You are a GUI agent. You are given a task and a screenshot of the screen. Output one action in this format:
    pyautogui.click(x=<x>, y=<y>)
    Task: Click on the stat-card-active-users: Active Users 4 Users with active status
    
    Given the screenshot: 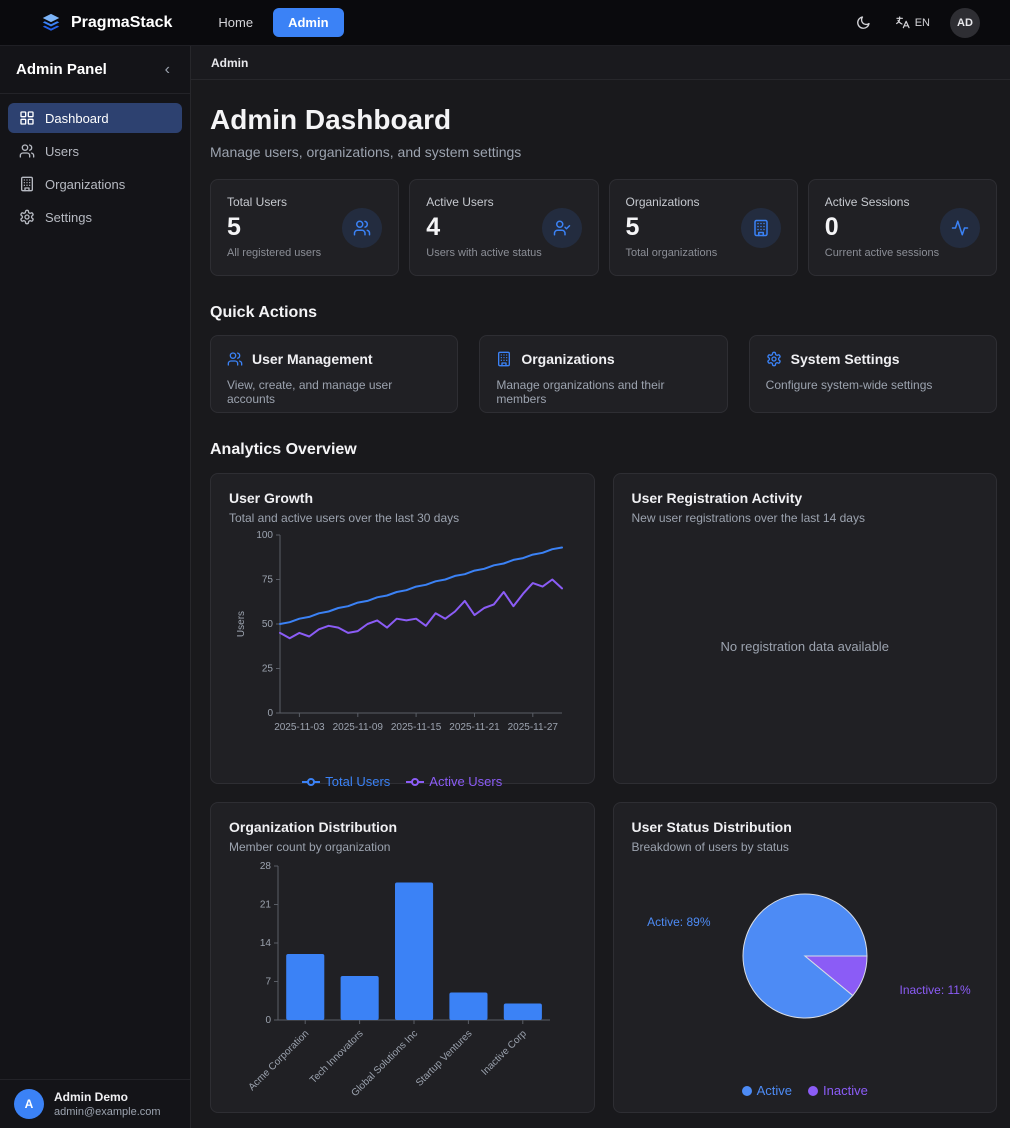 What is the action you would take?
    pyautogui.click(x=504, y=227)
    